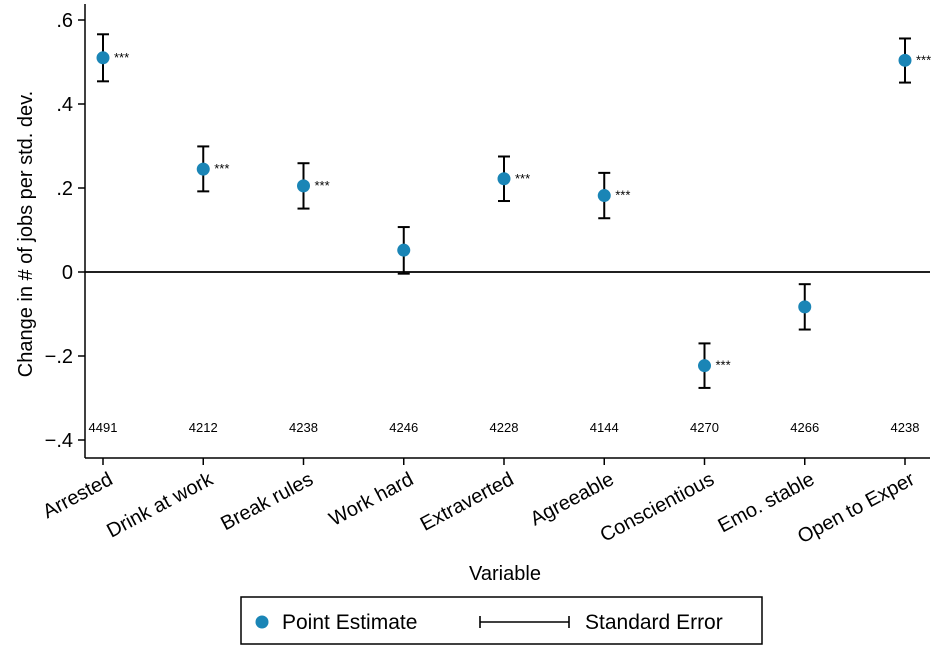 The width and height of the screenshot is (937, 645). What do you see at coordinates (64, 105) in the screenshot?
I see `y-tick-label: .4` at bounding box center [64, 105].